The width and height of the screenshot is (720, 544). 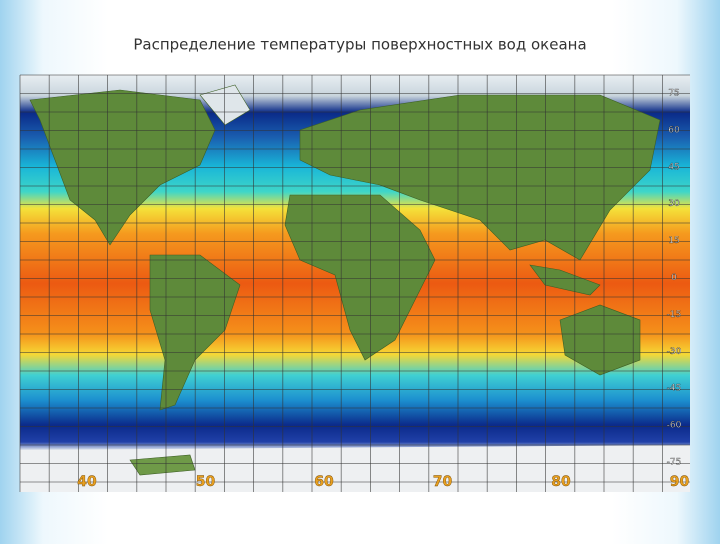 I want to click on longitude-label: 60, so click(x=324, y=482).